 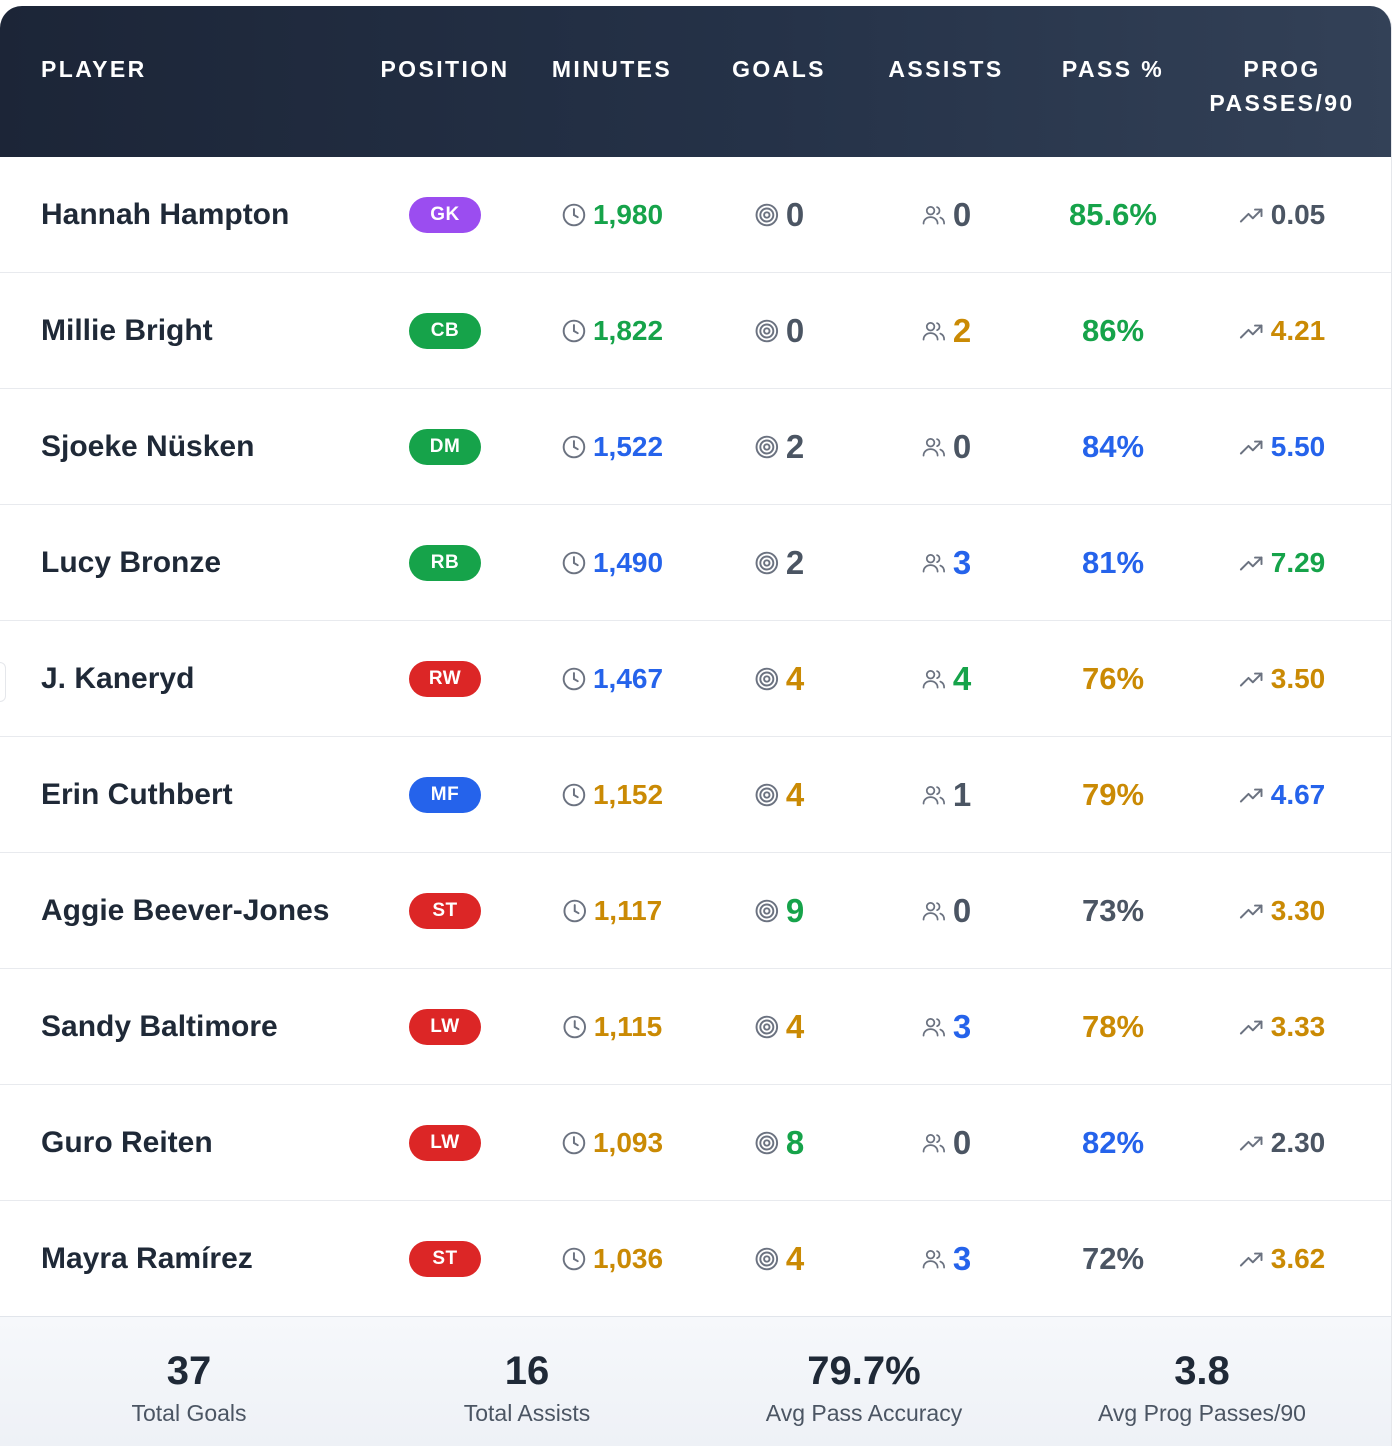 I want to click on goals-cell: 4, so click(x=779, y=1259).